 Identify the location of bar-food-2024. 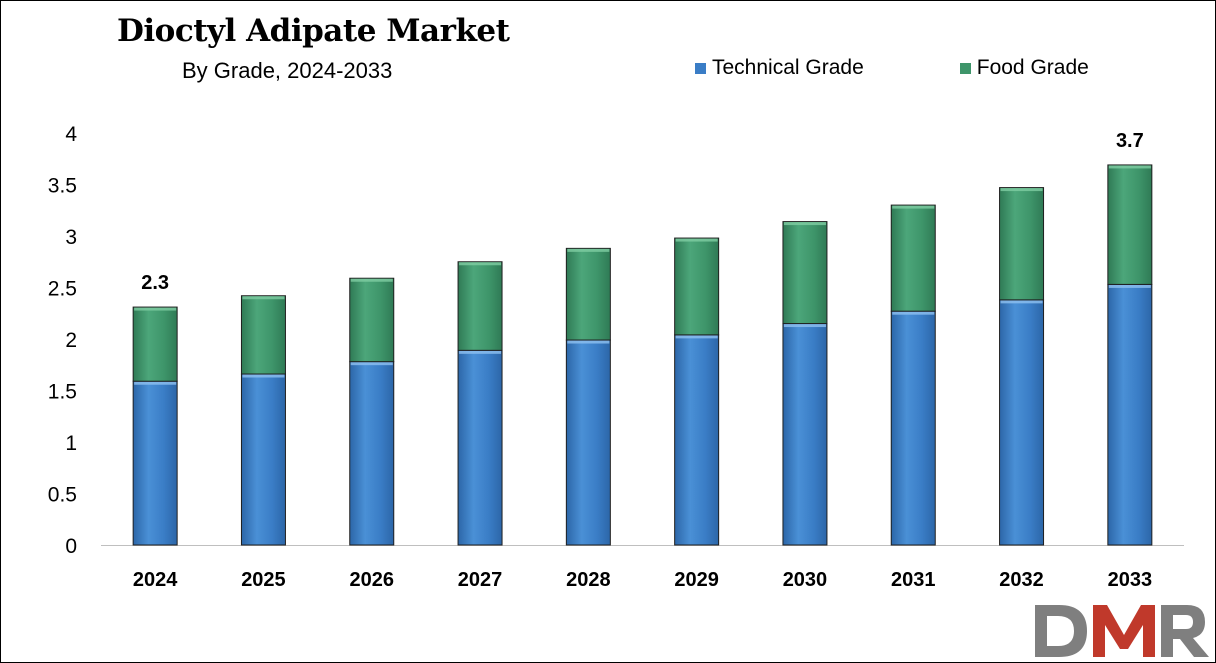
(155, 344).